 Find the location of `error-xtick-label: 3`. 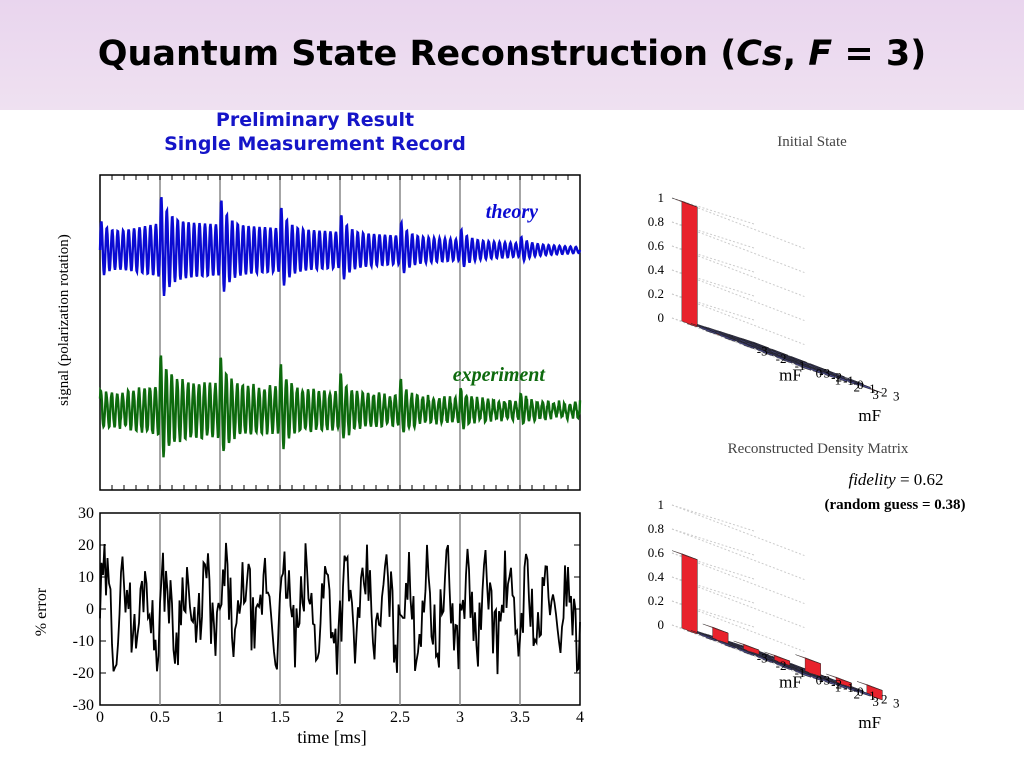

error-xtick-label: 3 is located at coordinates (460, 717).